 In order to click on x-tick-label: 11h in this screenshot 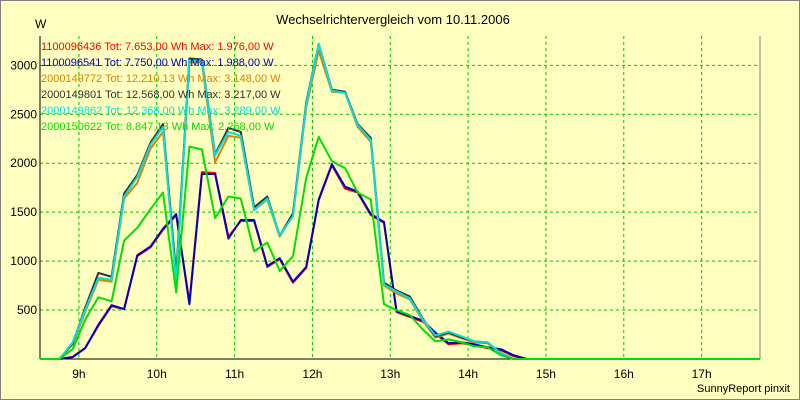, I will do `click(234, 374)`.